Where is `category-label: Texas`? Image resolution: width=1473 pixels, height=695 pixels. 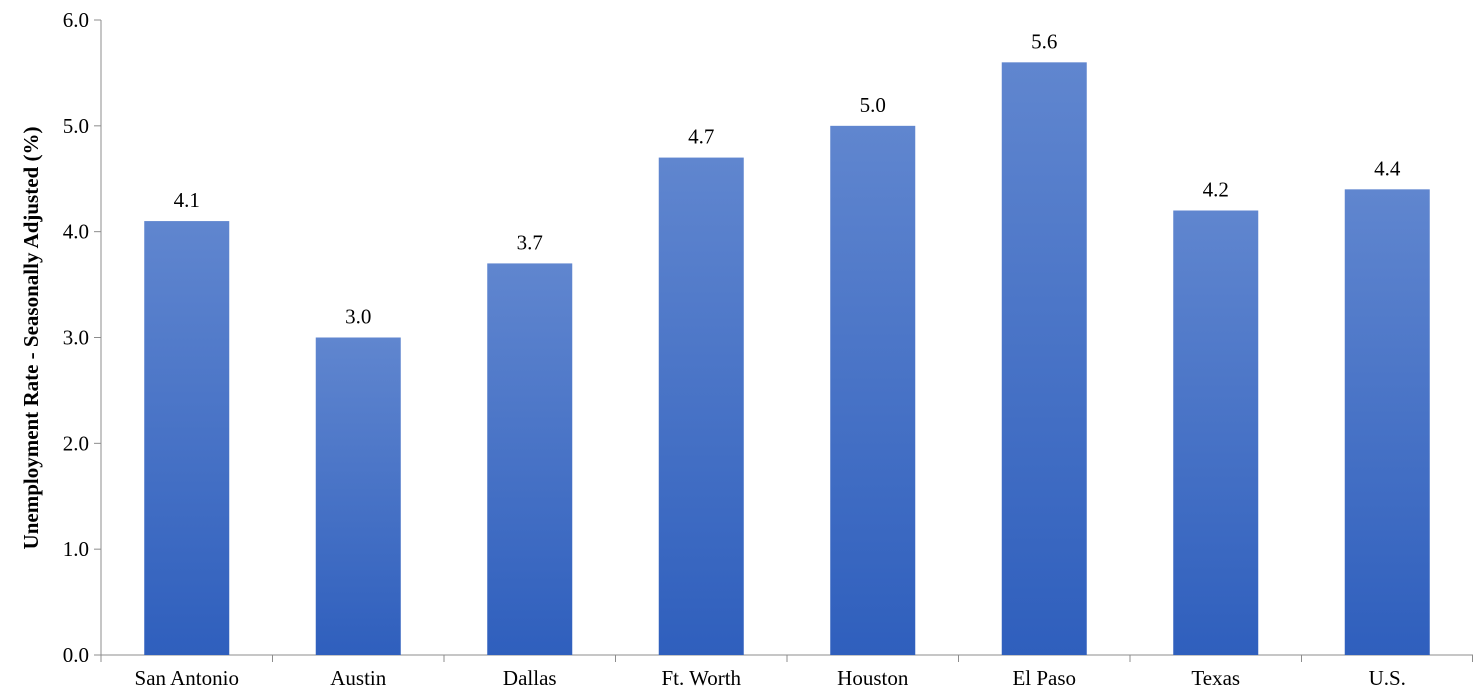 category-label: Texas is located at coordinates (1215, 678).